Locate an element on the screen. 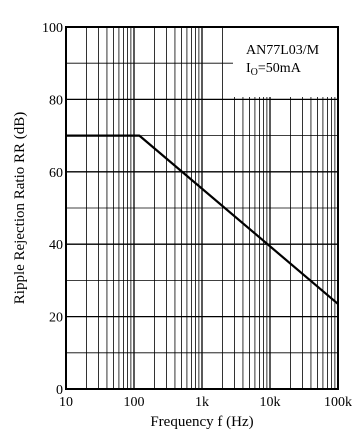 This screenshot has width=356, height=437. x-tick-label: 1k is located at coordinates (202, 402).